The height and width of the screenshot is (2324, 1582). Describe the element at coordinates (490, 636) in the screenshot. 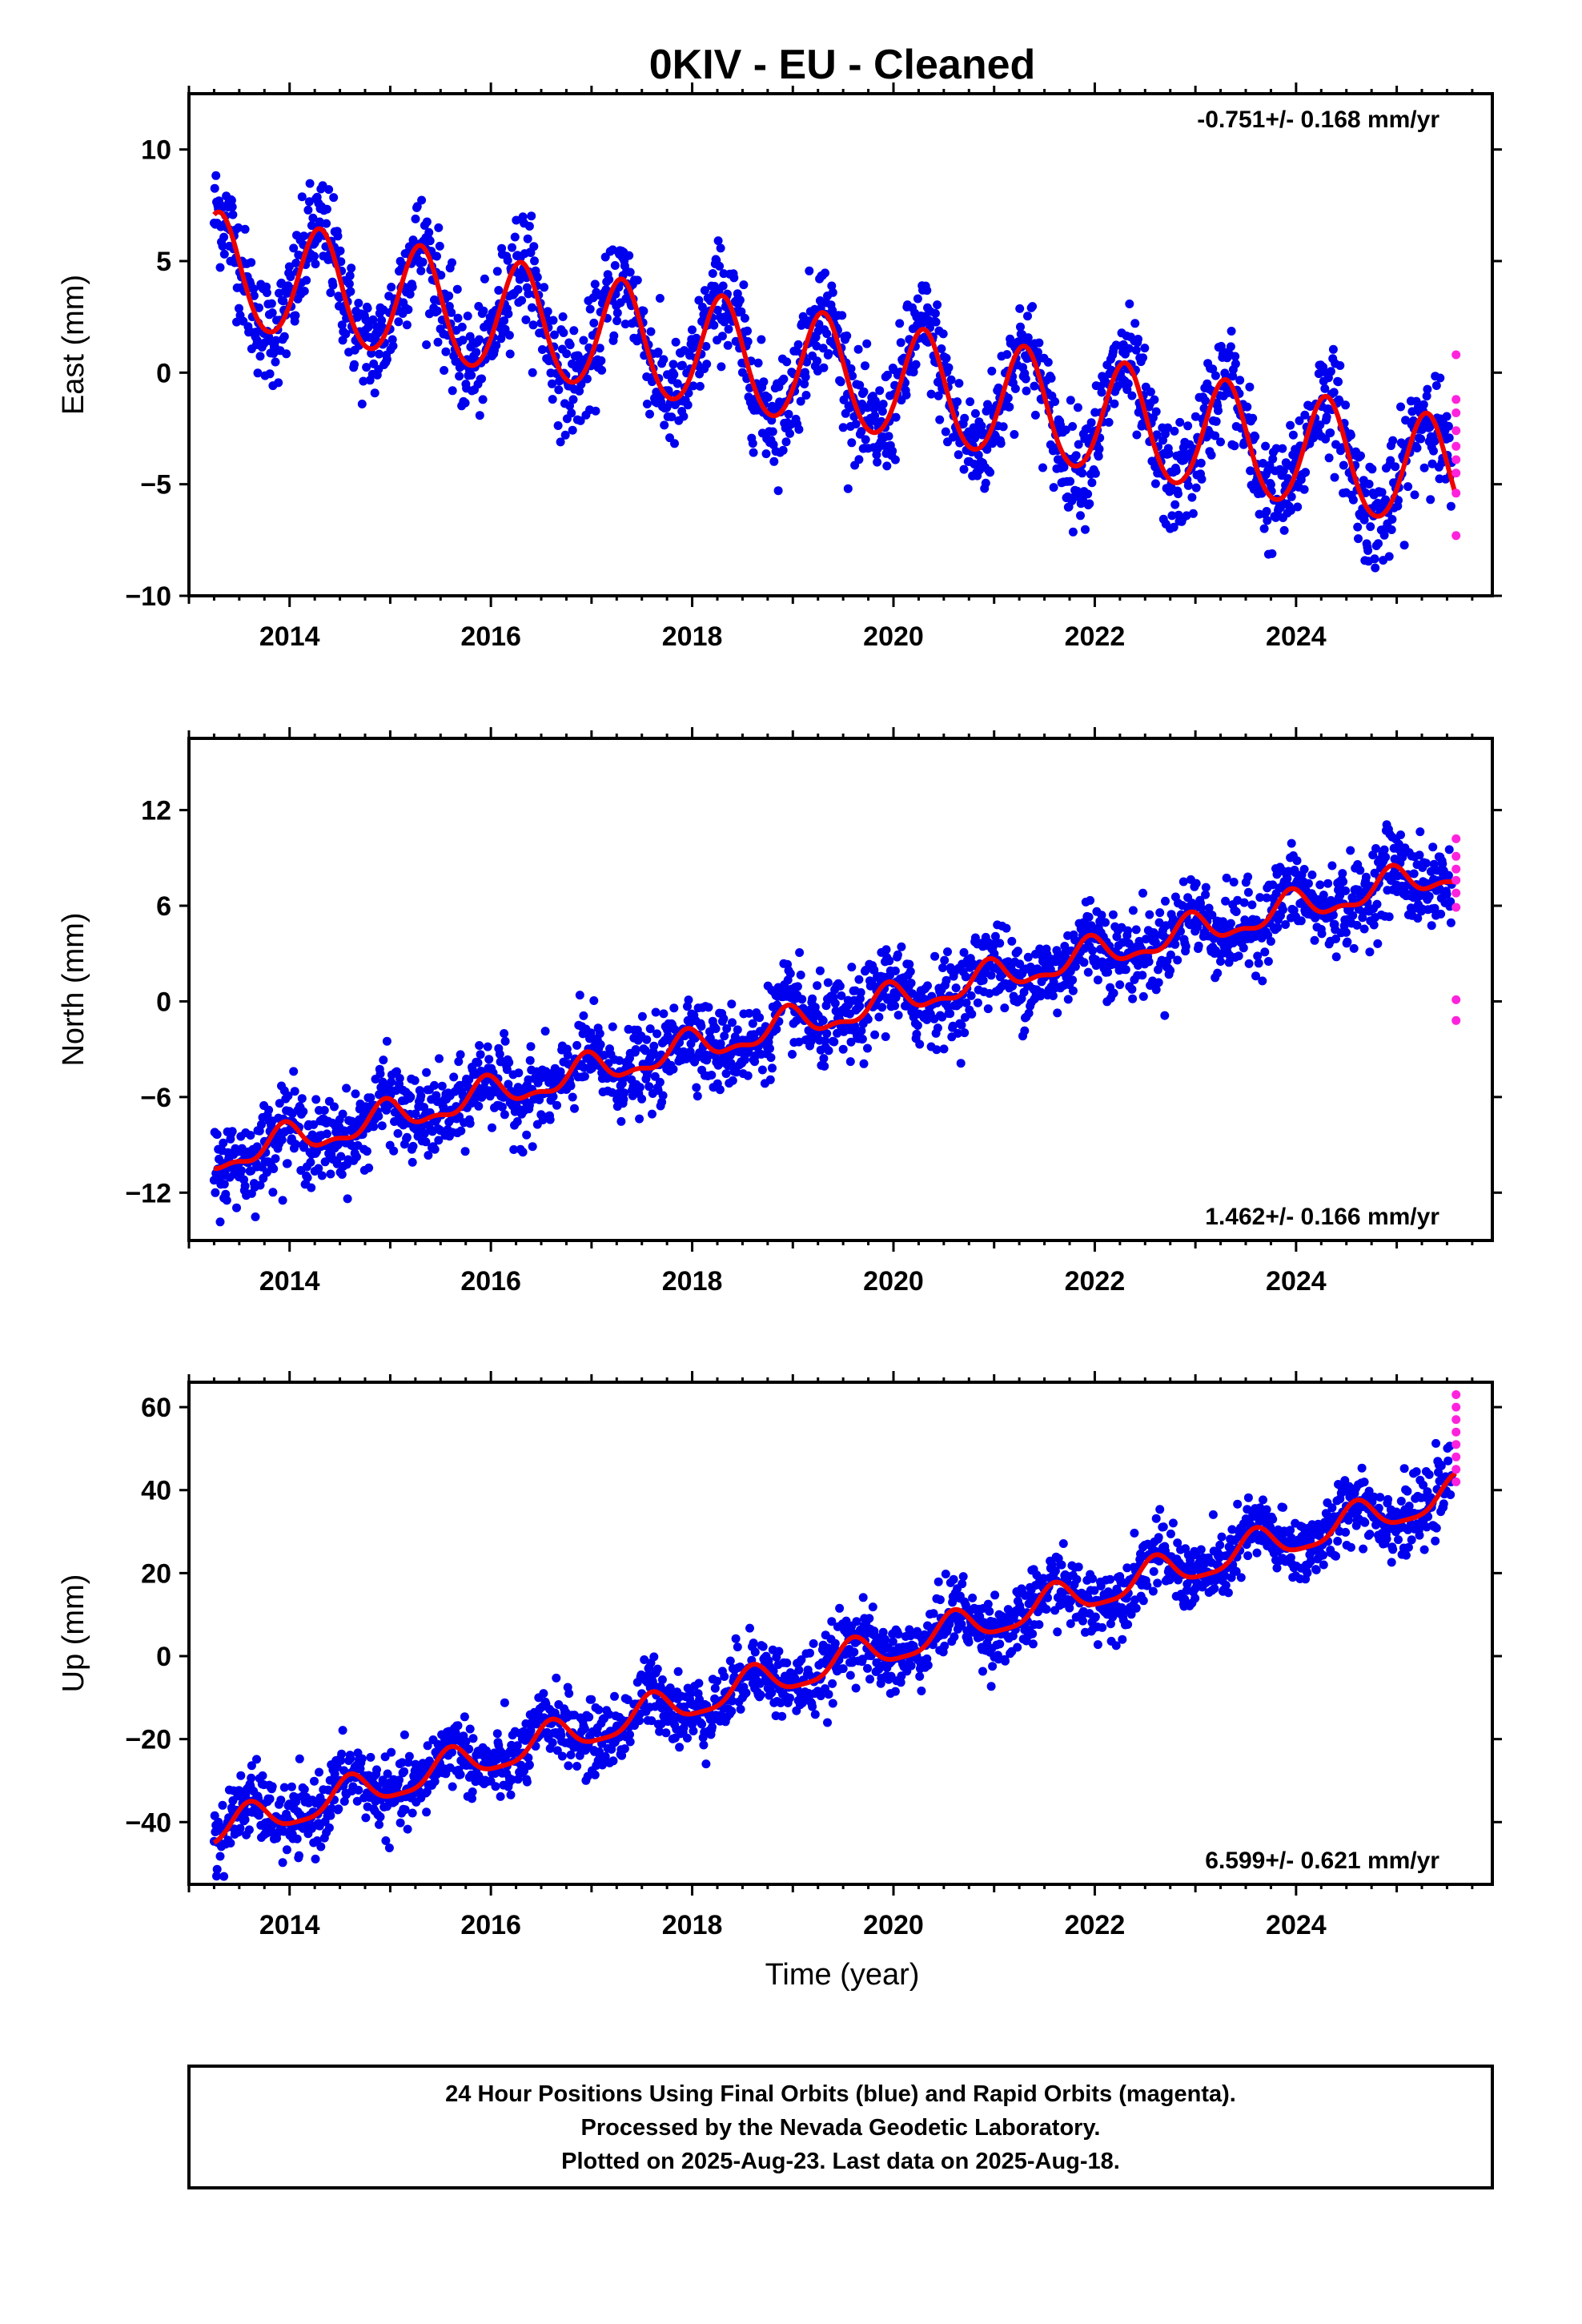

I see `x-tick-label: 2016` at that location.